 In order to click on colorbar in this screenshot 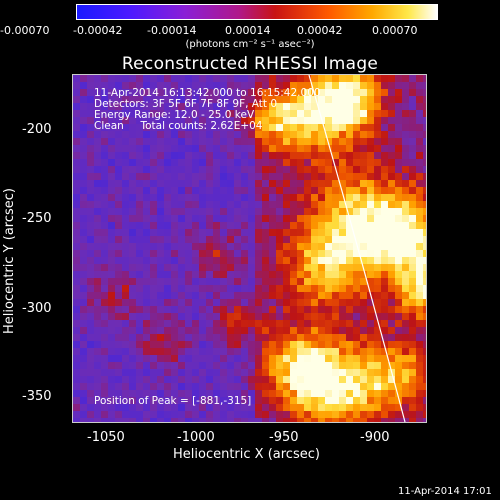, I will do `click(257, 12)`.